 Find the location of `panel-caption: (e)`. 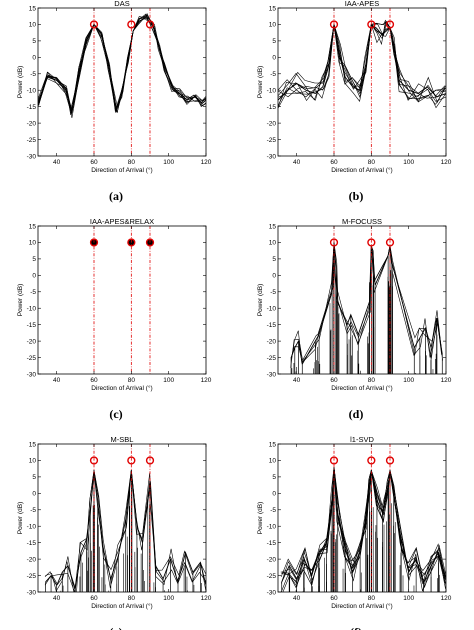

panel-caption: (e) is located at coordinates (115, 627).